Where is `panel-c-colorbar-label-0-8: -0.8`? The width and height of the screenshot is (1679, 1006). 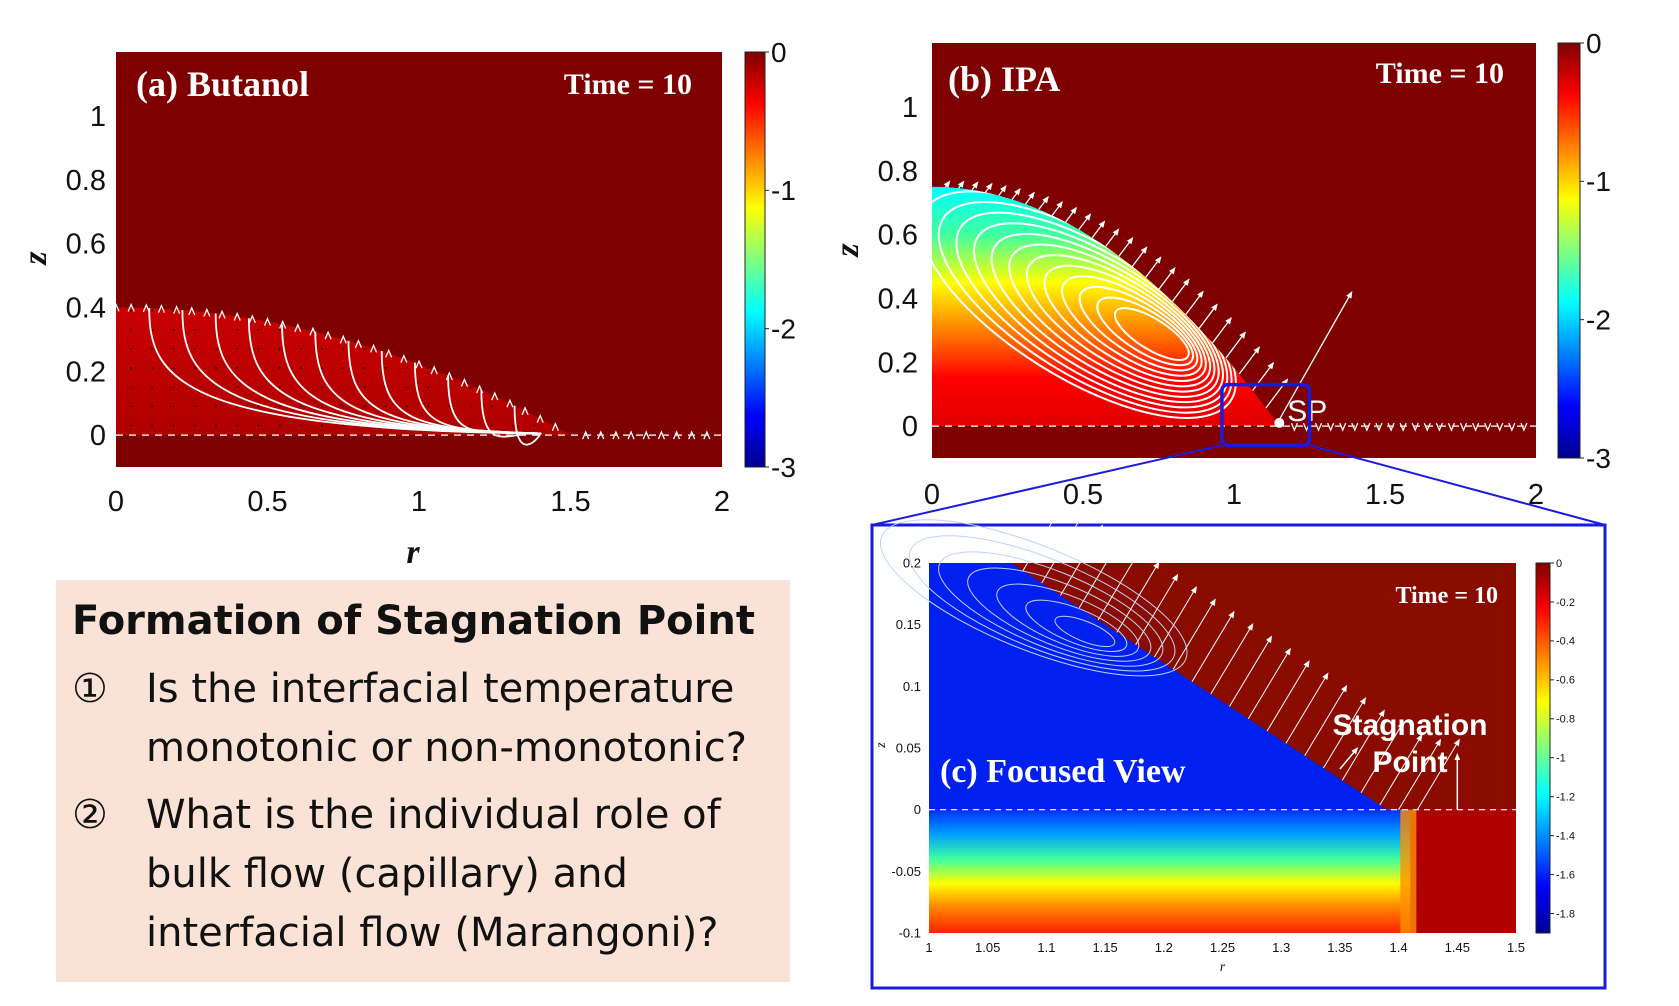 panel-c-colorbar-label-0-8: -0.8 is located at coordinates (1565, 720).